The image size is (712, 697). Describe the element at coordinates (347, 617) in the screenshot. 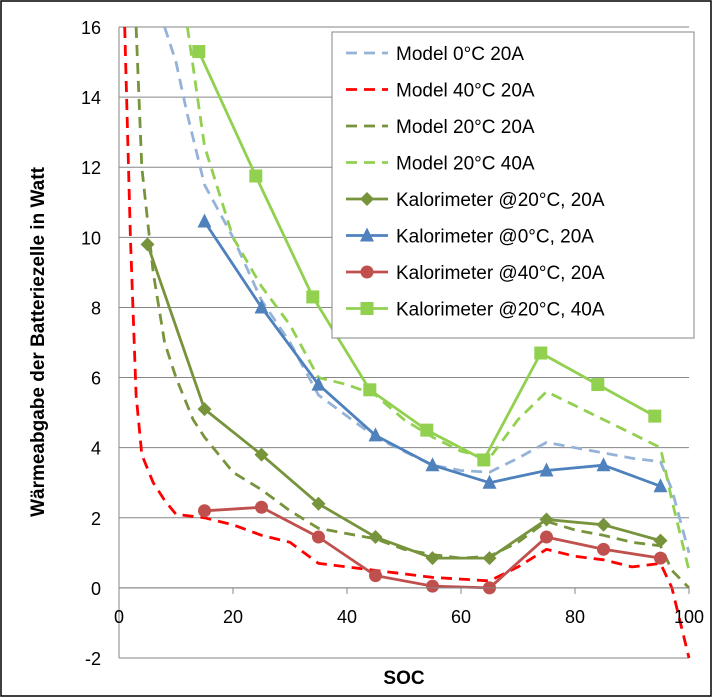

I see `x-tick-label: 40` at that location.